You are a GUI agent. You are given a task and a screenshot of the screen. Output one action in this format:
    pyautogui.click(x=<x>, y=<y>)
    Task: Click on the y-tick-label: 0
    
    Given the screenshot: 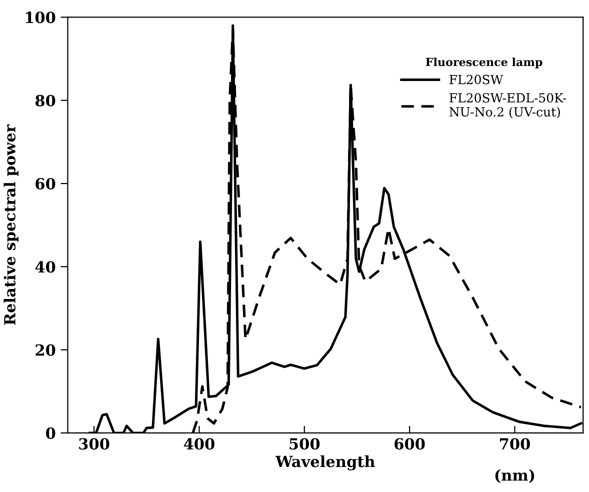 What is the action you would take?
    pyautogui.click(x=51, y=433)
    